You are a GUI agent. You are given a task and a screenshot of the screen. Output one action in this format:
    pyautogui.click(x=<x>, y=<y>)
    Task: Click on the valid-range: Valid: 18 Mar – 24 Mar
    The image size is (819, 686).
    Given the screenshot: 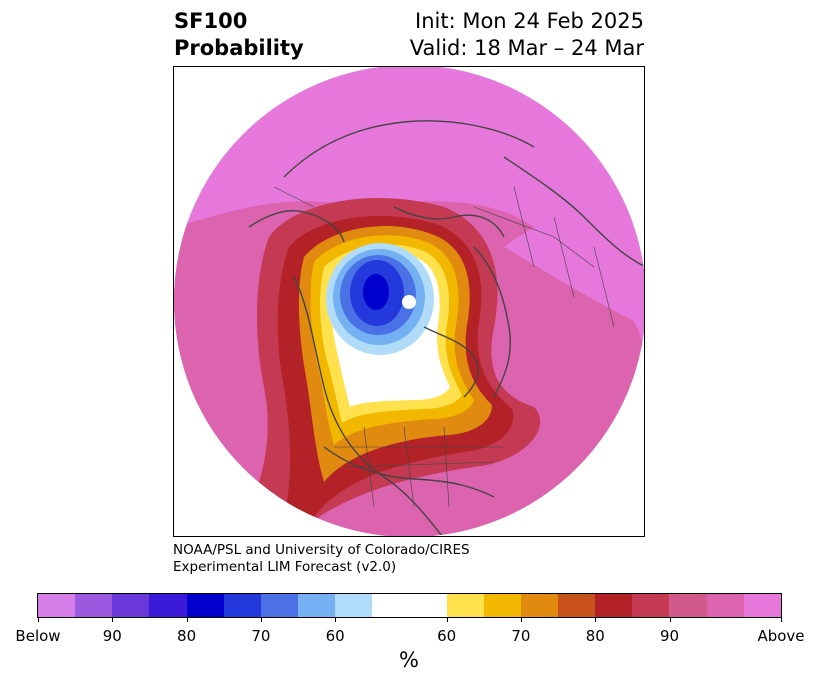 What is the action you would take?
    pyautogui.click(x=526, y=48)
    